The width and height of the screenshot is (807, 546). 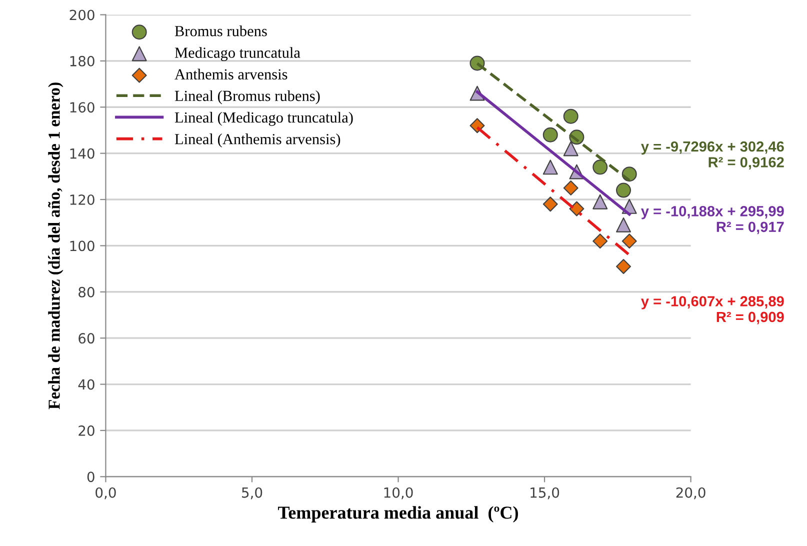 What do you see at coordinates (691, 493) in the screenshot?
I see `x-tick-label: 20,0` at bounding box center [691, 493].